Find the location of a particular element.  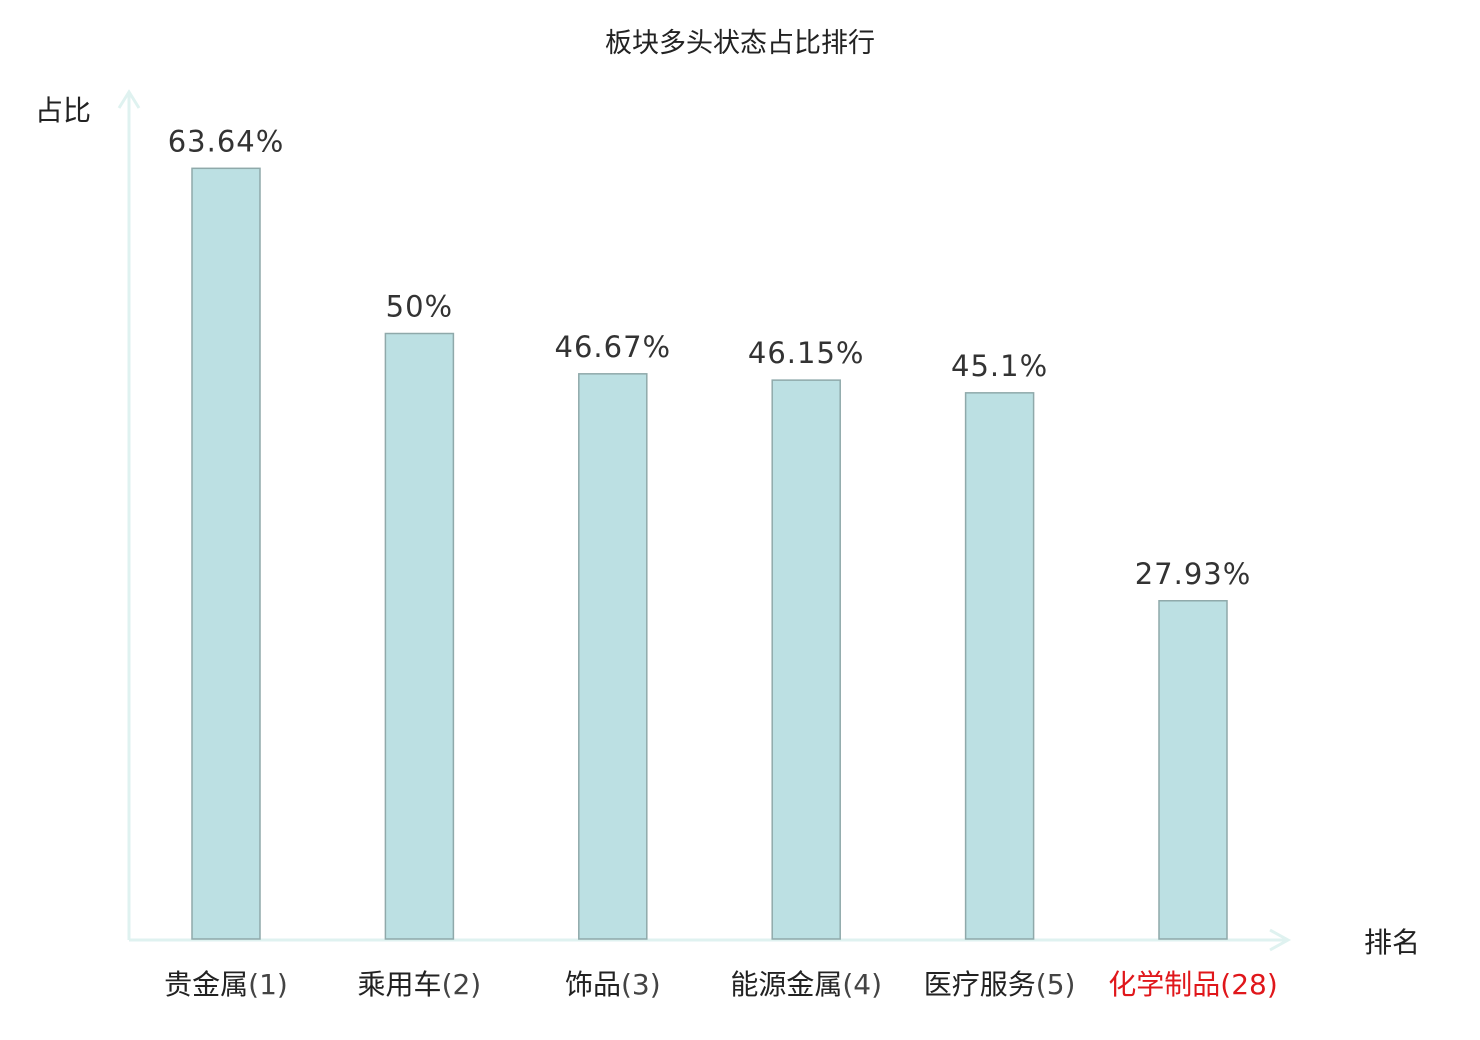

data-label: 50% is located at coordinates (419, 307).